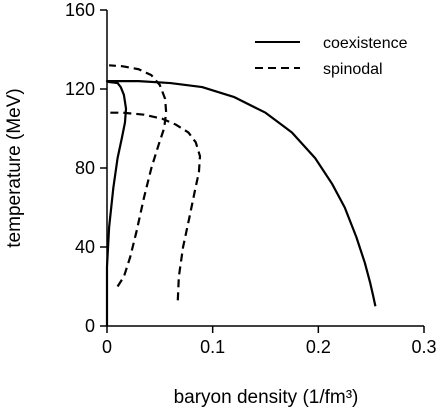 The height and width of the screenshot is (413, 442). I want to click on legend-label-spinodal: spinodal, so click(353, 69).